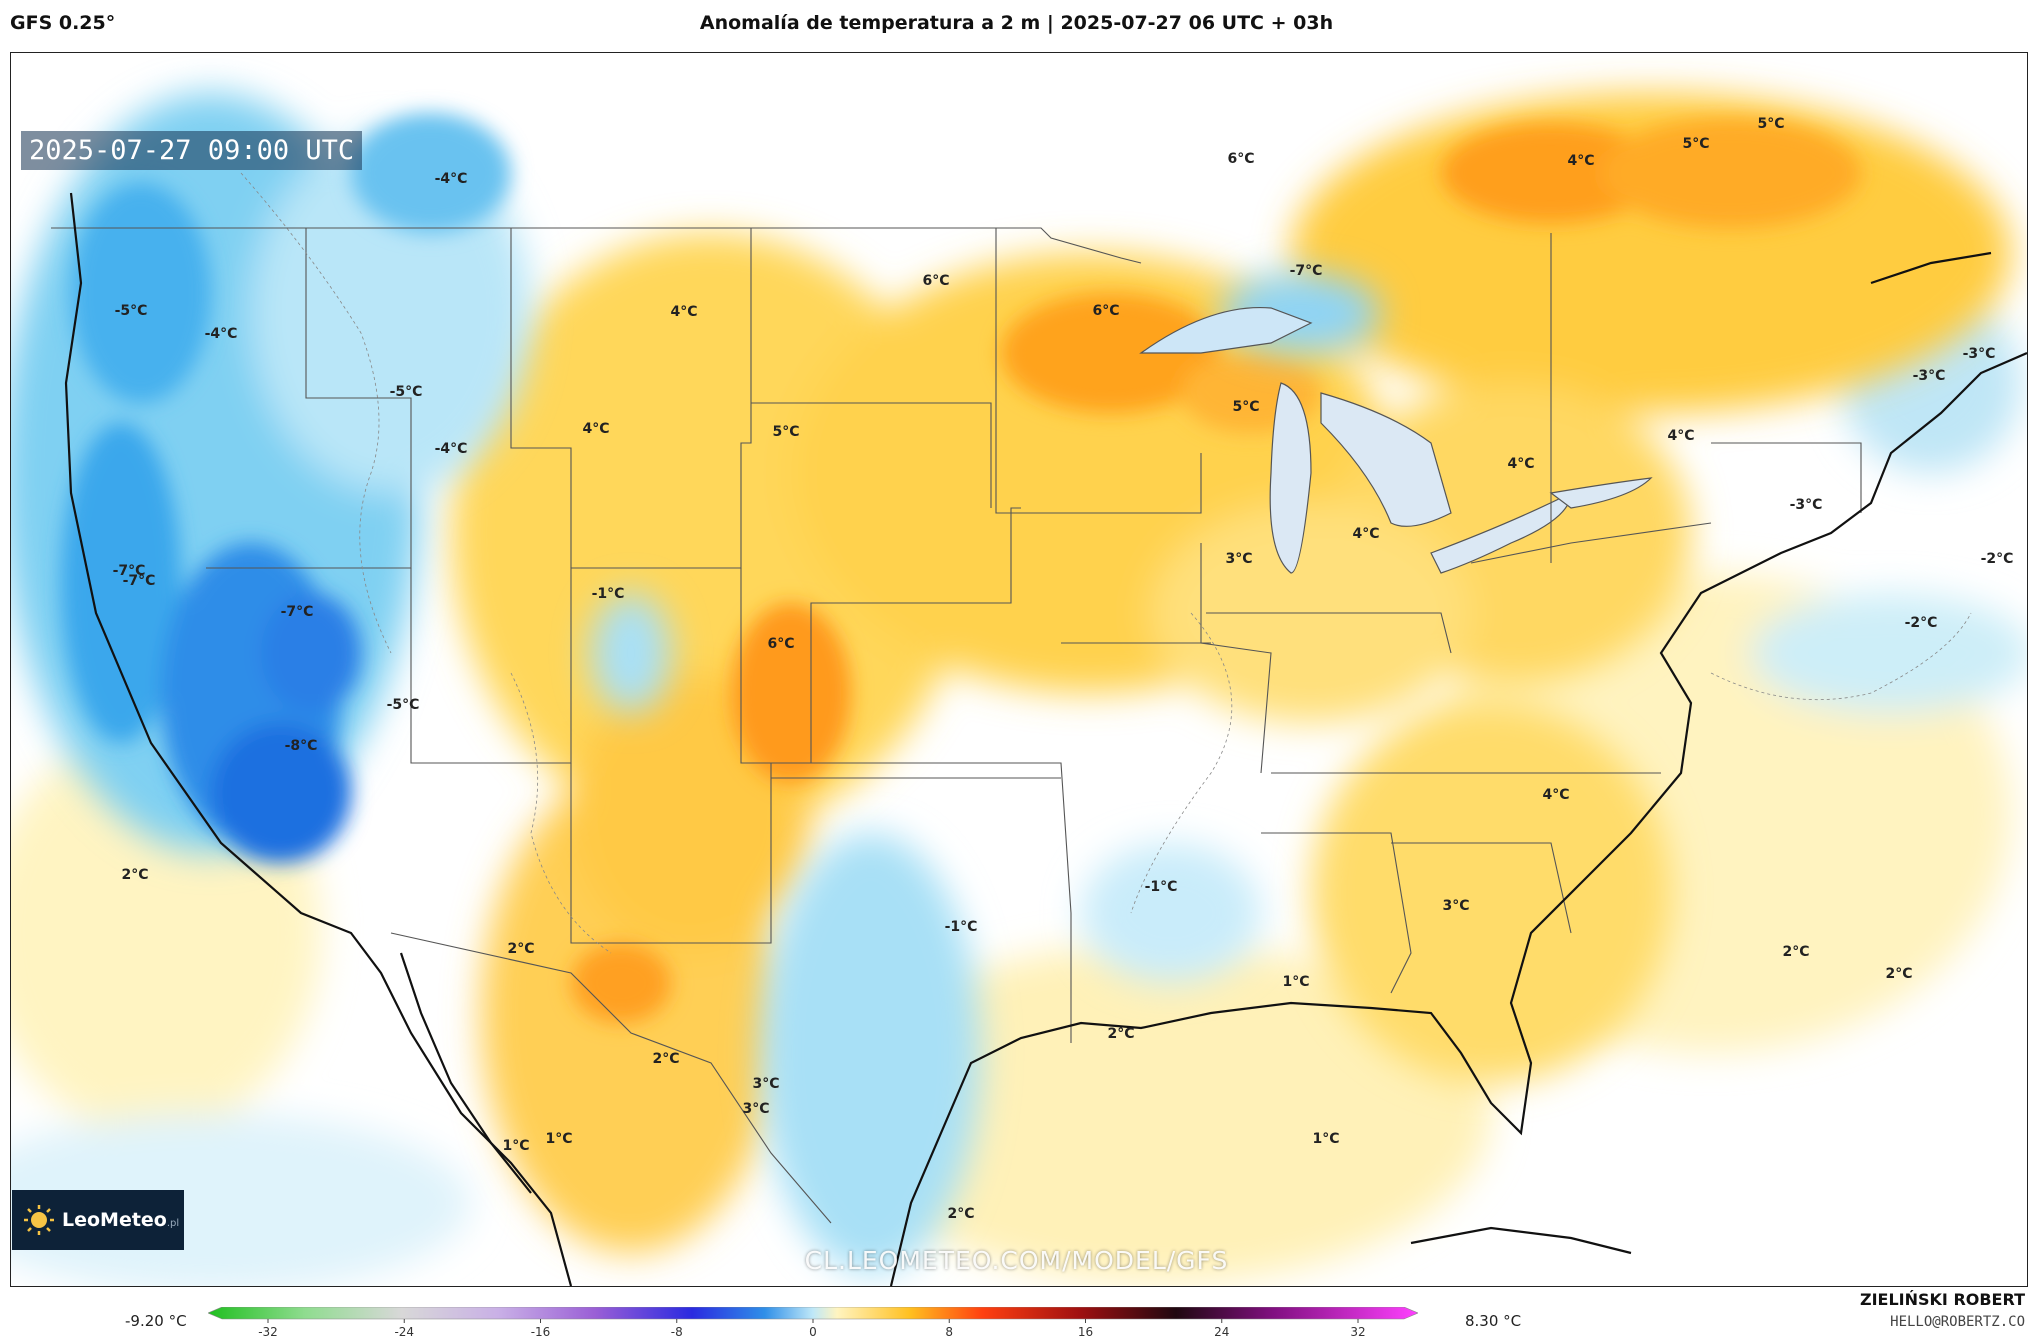  I want to click on great-lakes, so click(1396, 440).